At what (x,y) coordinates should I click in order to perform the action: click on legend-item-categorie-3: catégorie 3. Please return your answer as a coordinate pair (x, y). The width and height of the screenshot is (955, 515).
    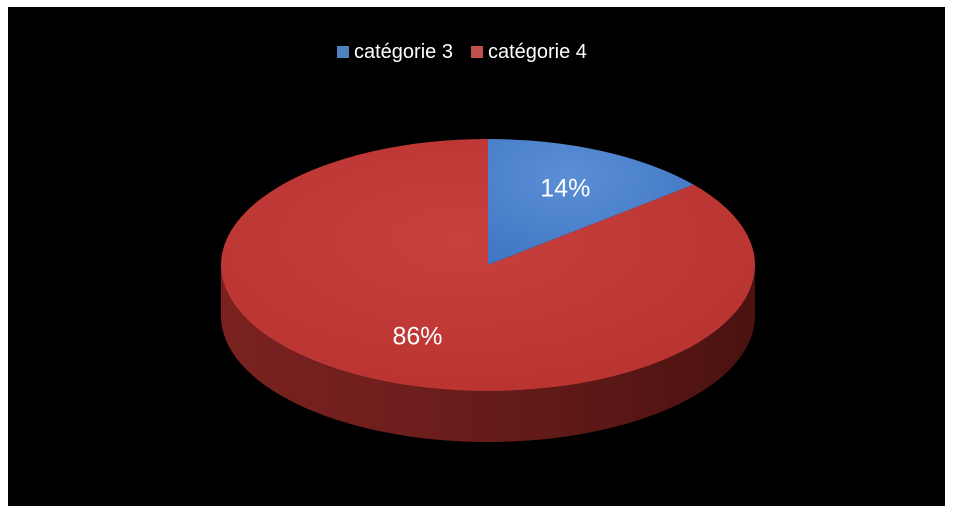
    Looking at the image, I should click on (395, 52).